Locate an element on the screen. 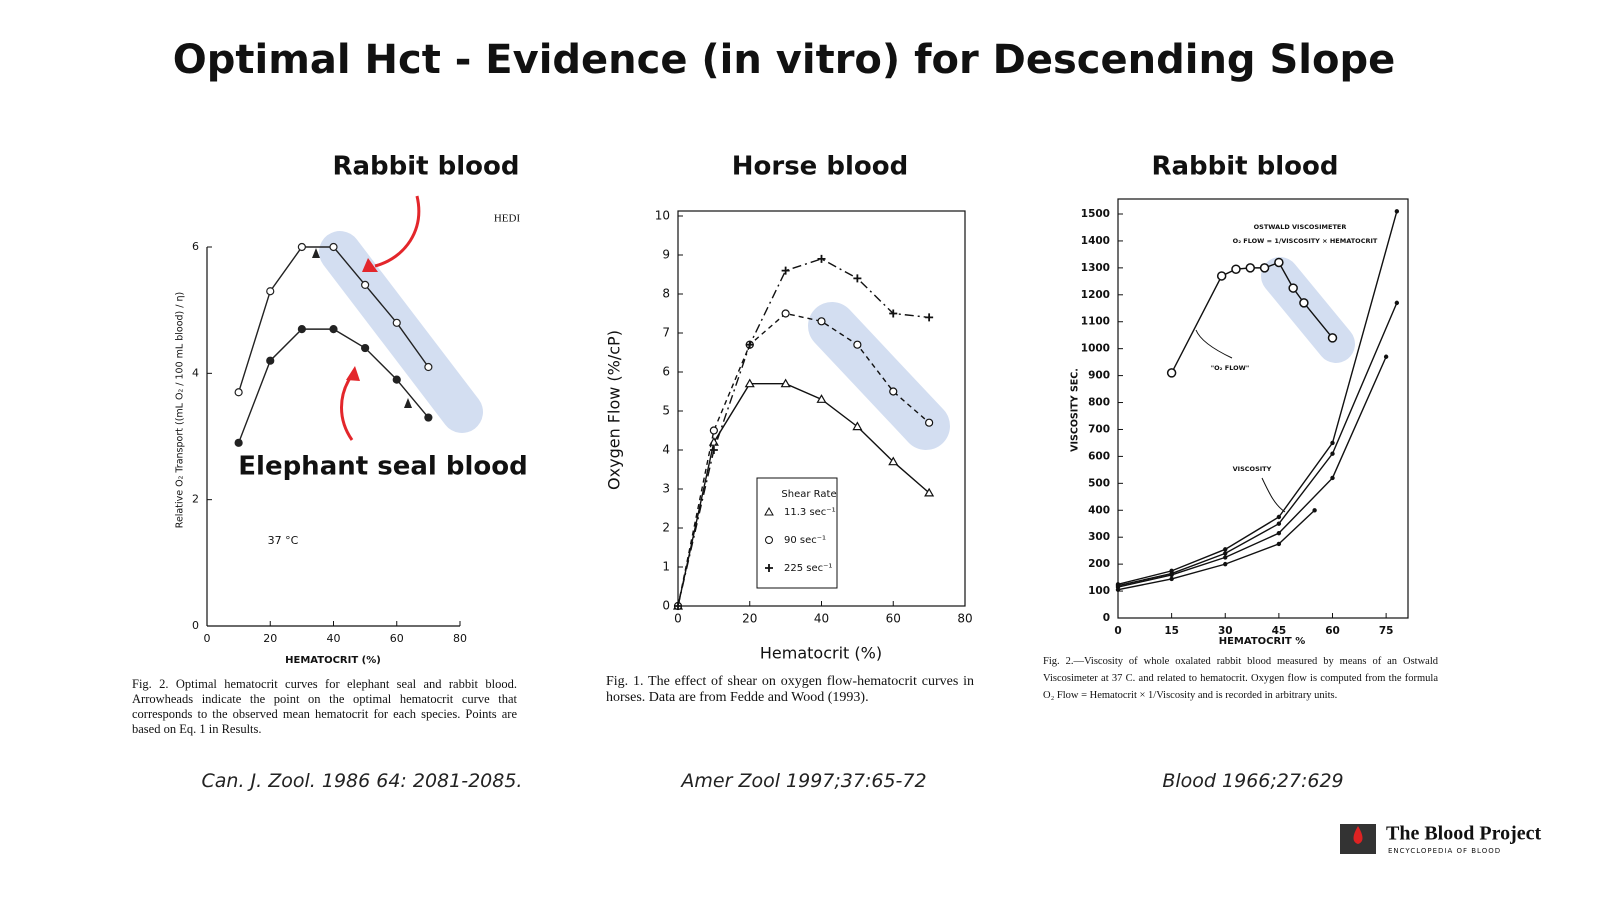 The width and height of the screenshot is (1600, 900). y-tick-label: 400 is located at coordinates (1099, 510).